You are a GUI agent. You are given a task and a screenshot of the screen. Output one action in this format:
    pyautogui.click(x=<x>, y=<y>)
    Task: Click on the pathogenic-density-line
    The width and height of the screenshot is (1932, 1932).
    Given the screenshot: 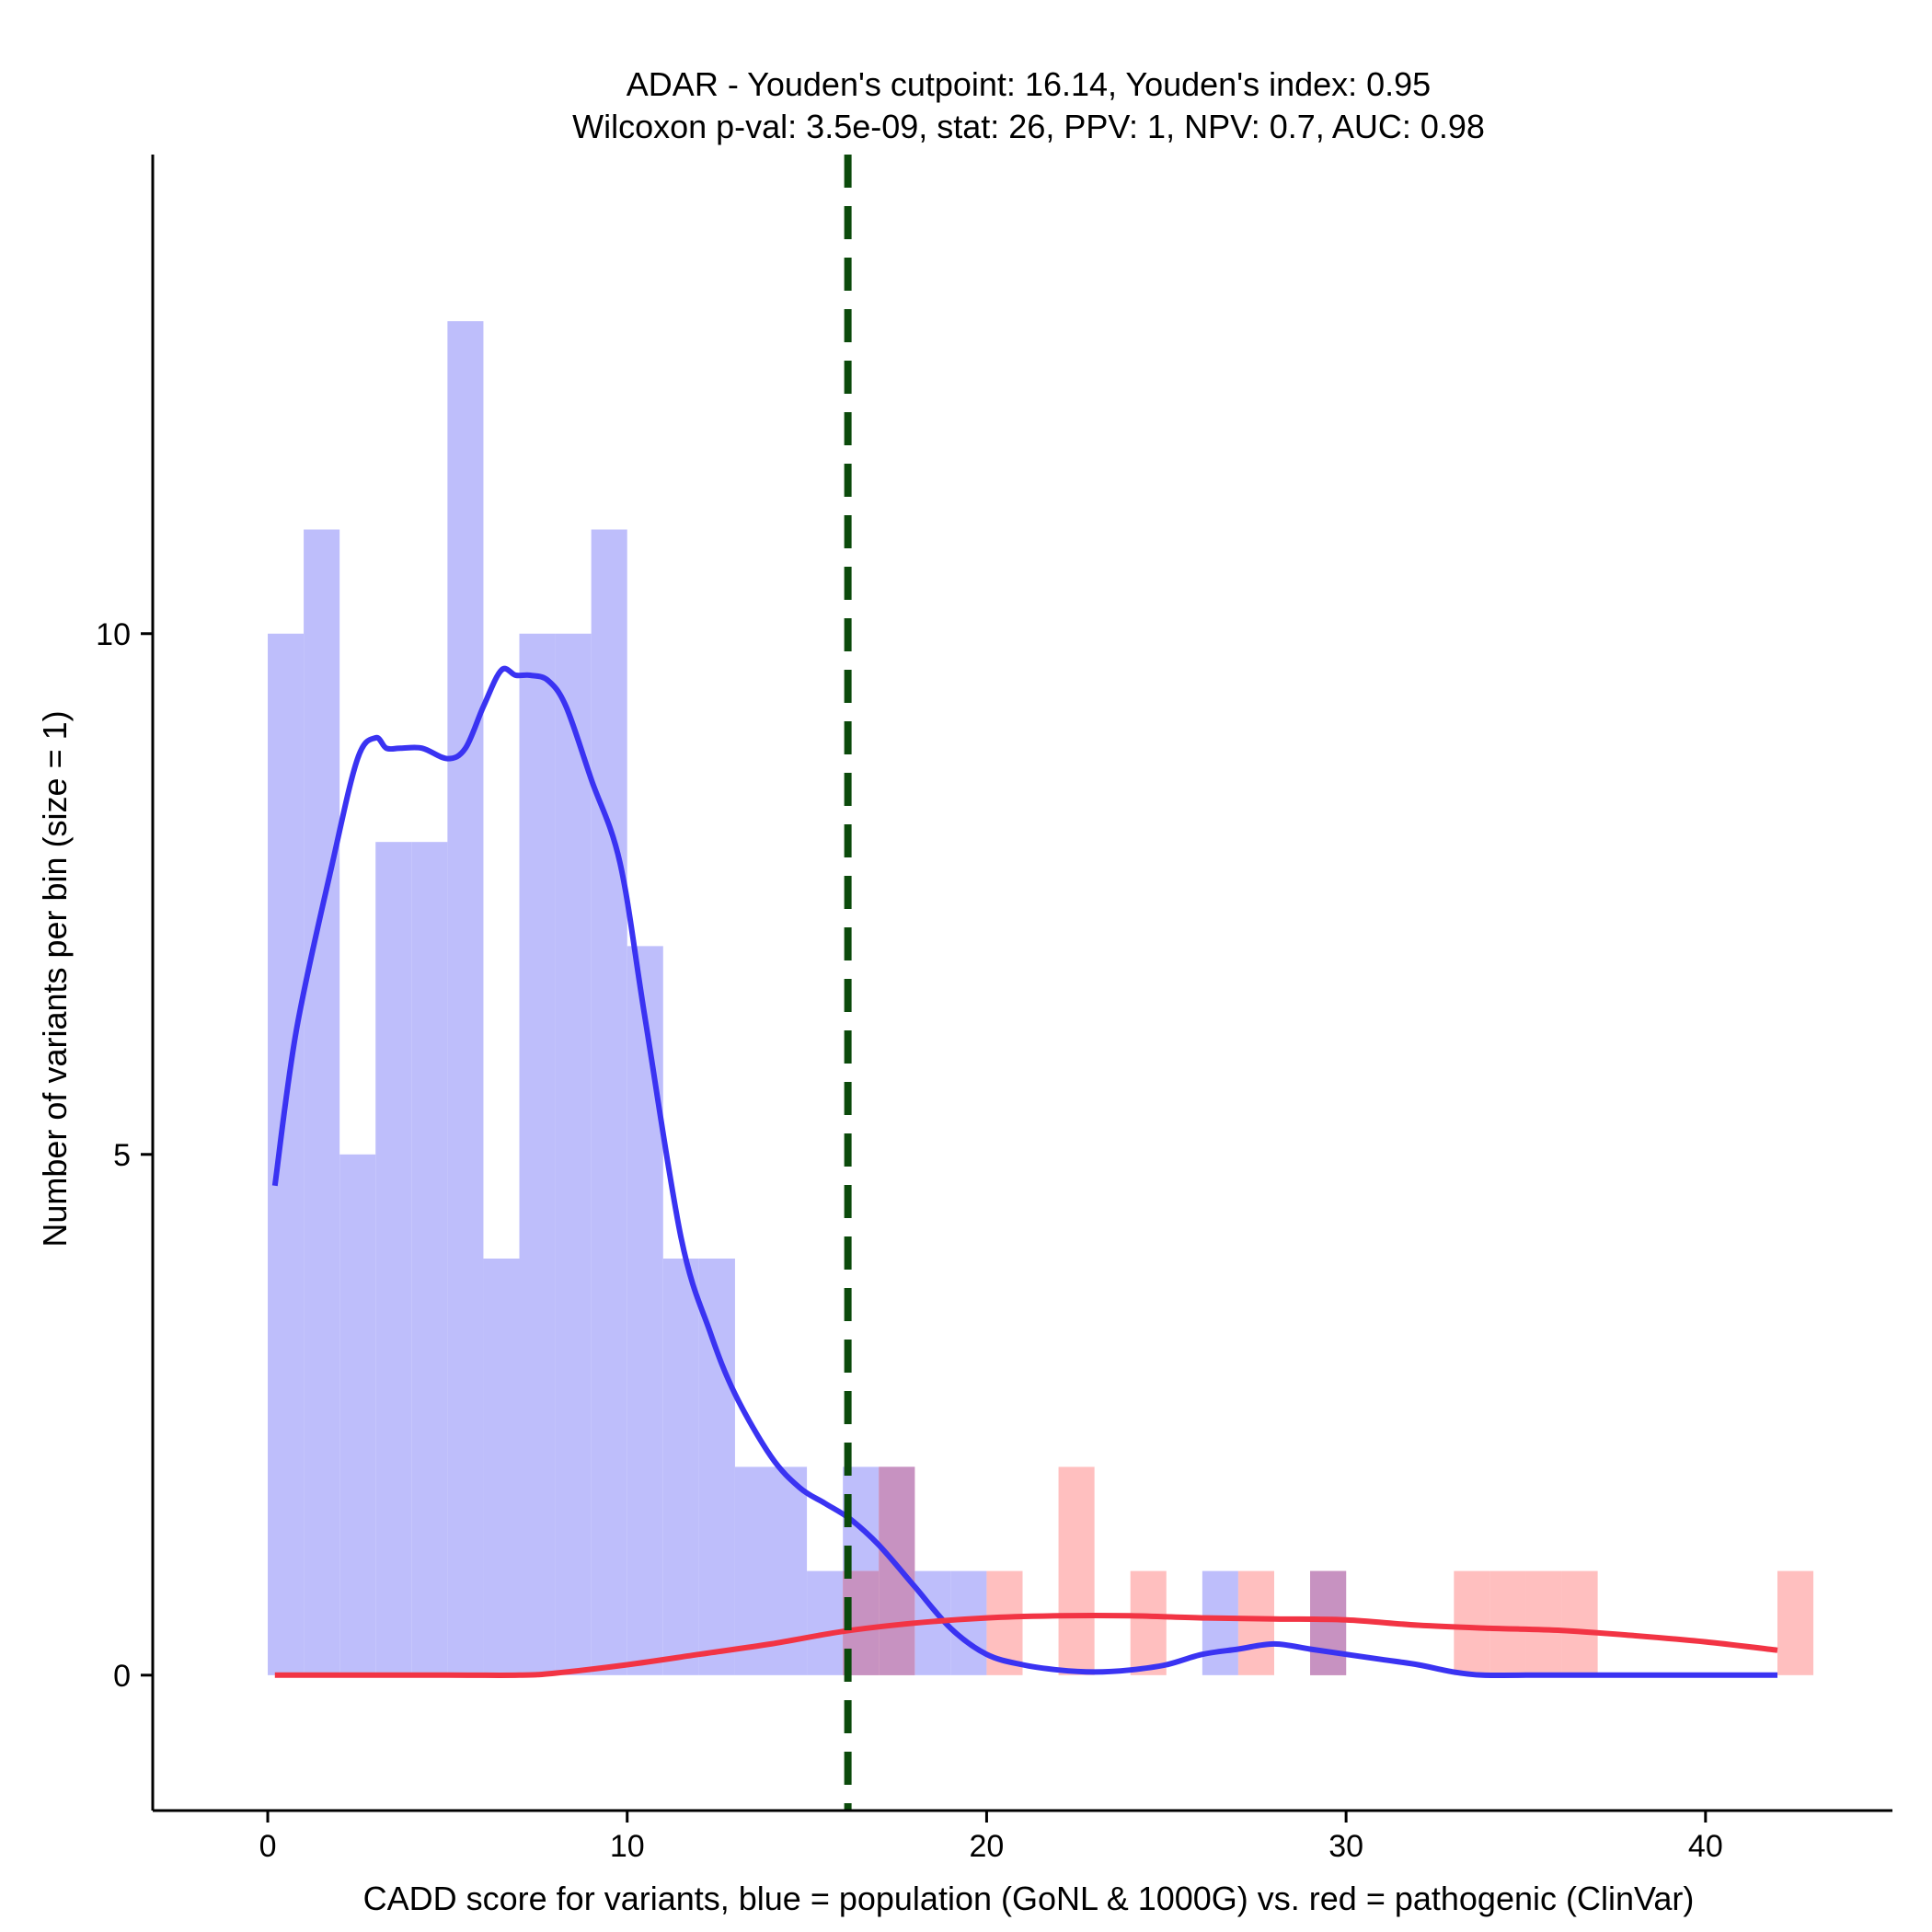 What is the action you would take?
    pyautogui.click(x=1026, y=1645)
    